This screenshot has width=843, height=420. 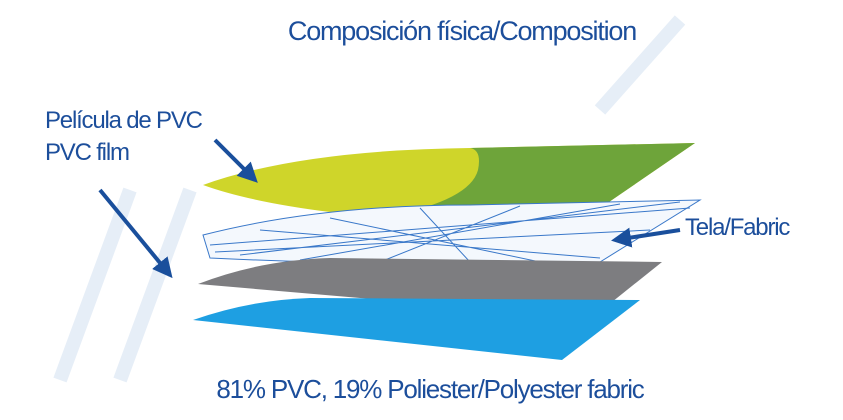 I want to click on pvc-top-layer, so click(x=449, y=181).